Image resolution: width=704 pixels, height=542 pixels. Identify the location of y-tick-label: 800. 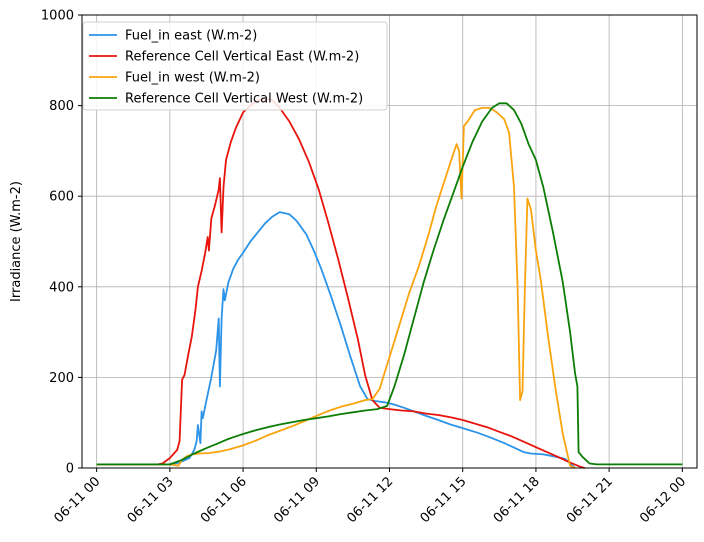
(61, 106).